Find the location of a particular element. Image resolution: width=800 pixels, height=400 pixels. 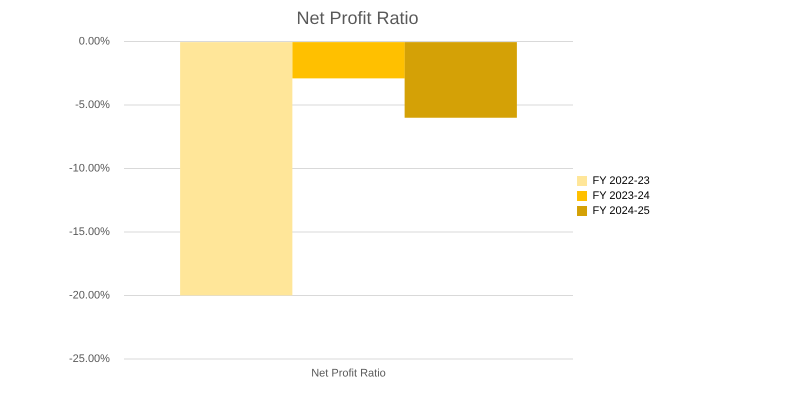

y-tick-label: -5.00% is located at coordinates (92, 105).